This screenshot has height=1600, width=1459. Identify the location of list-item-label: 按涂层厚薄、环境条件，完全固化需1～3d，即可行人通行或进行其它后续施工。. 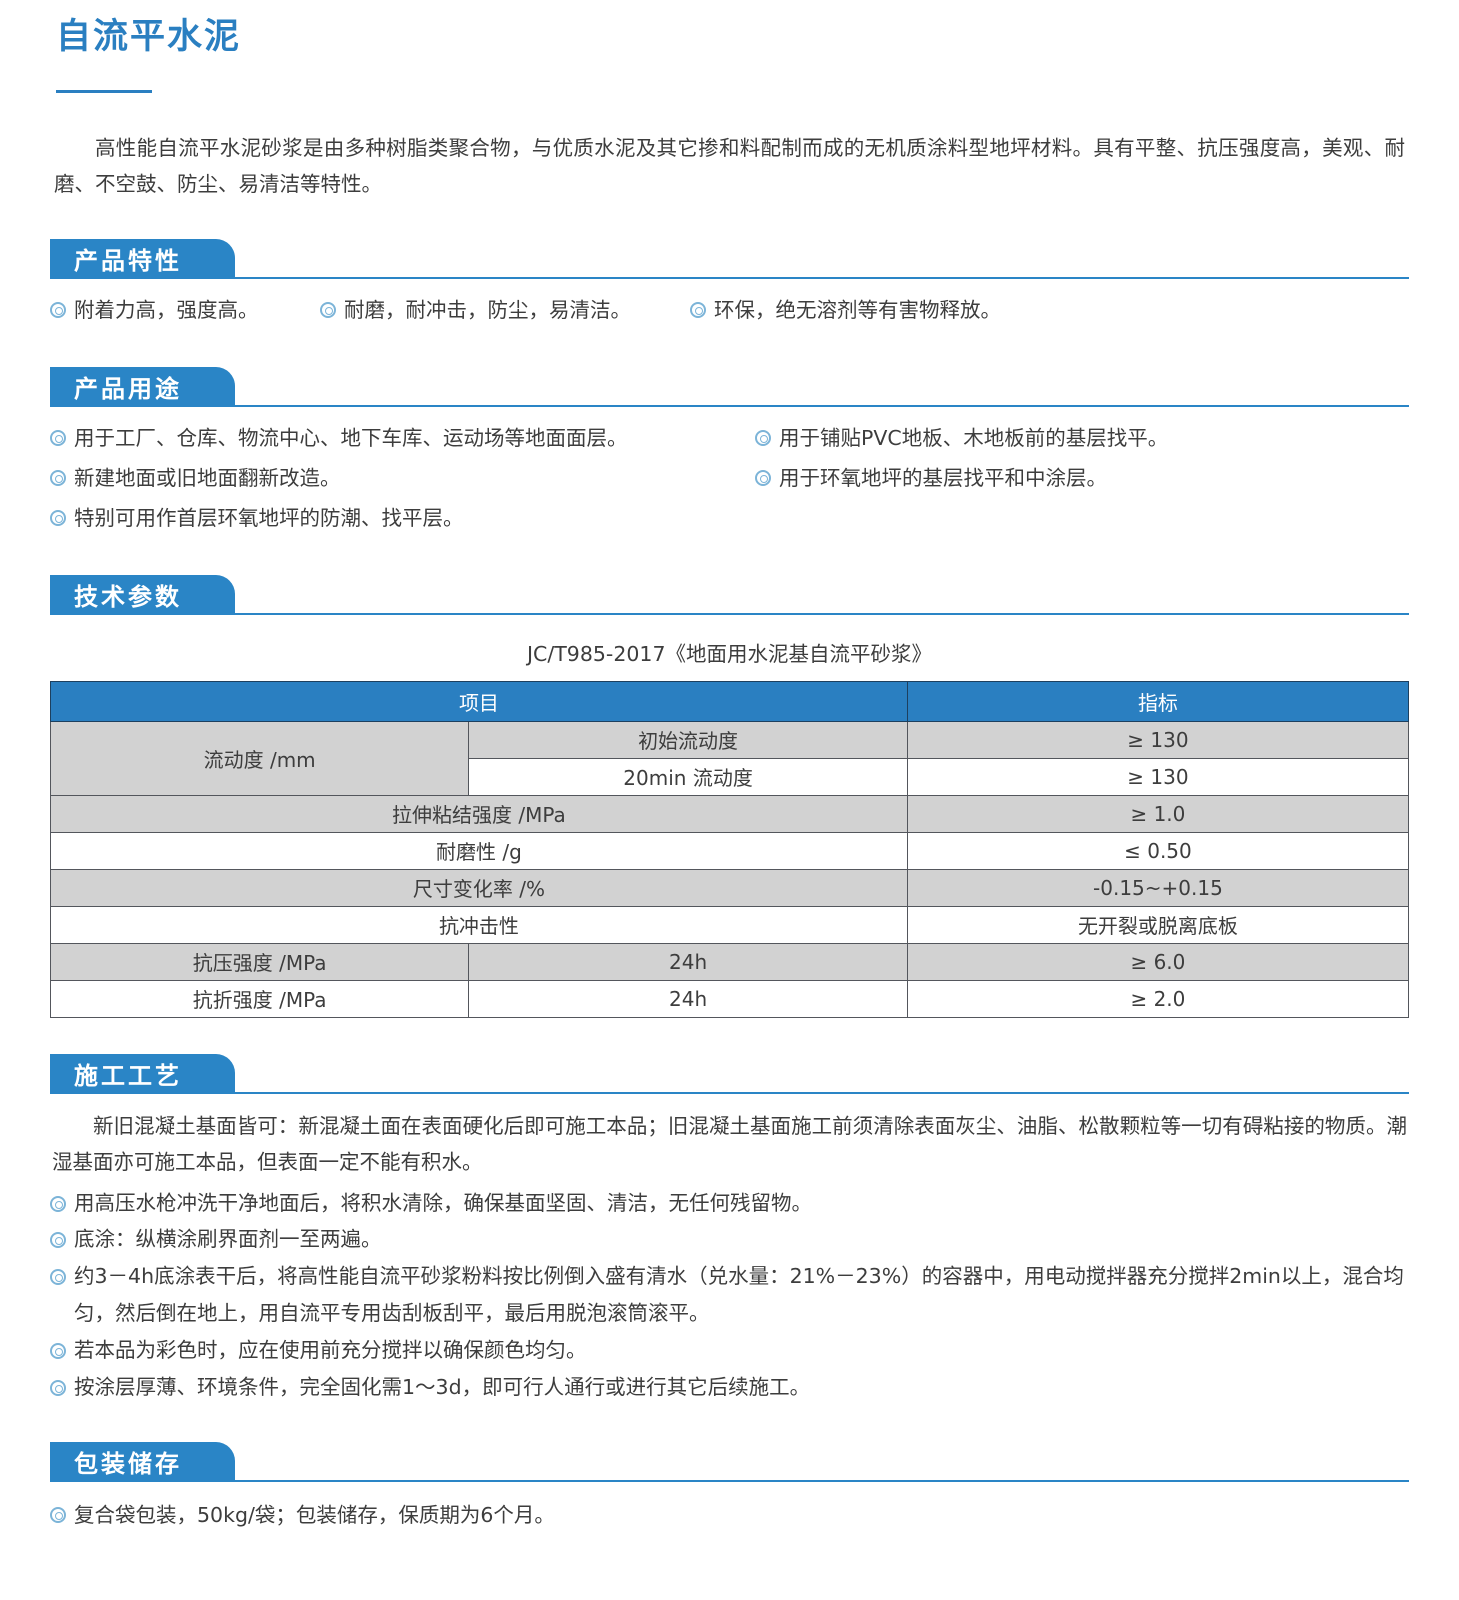
(442, 1387).